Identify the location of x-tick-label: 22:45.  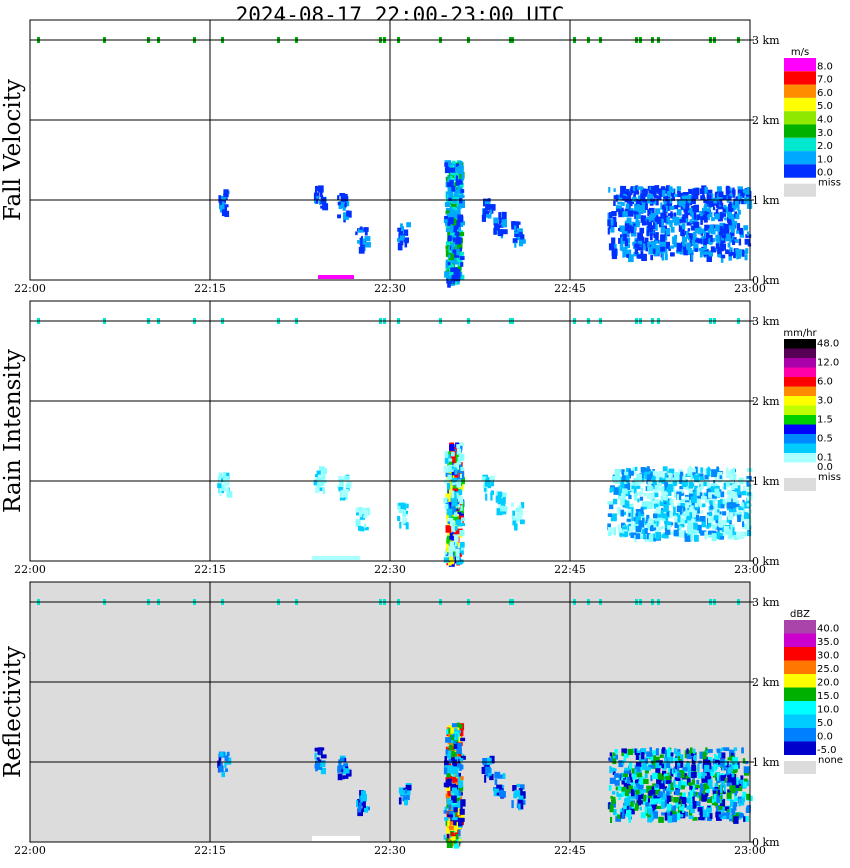
(570, 569).